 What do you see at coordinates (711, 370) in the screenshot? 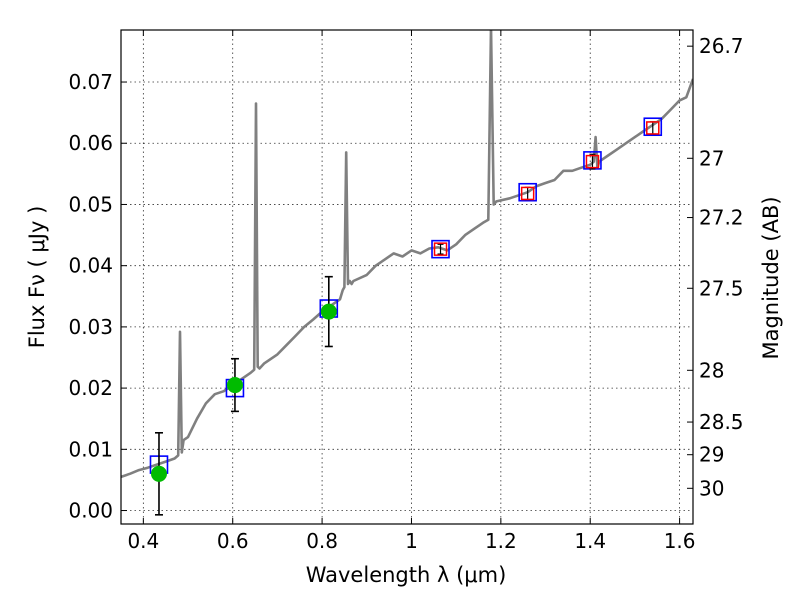
I see `magnitude-tick-label: 28` at bounding box center [711, 370].